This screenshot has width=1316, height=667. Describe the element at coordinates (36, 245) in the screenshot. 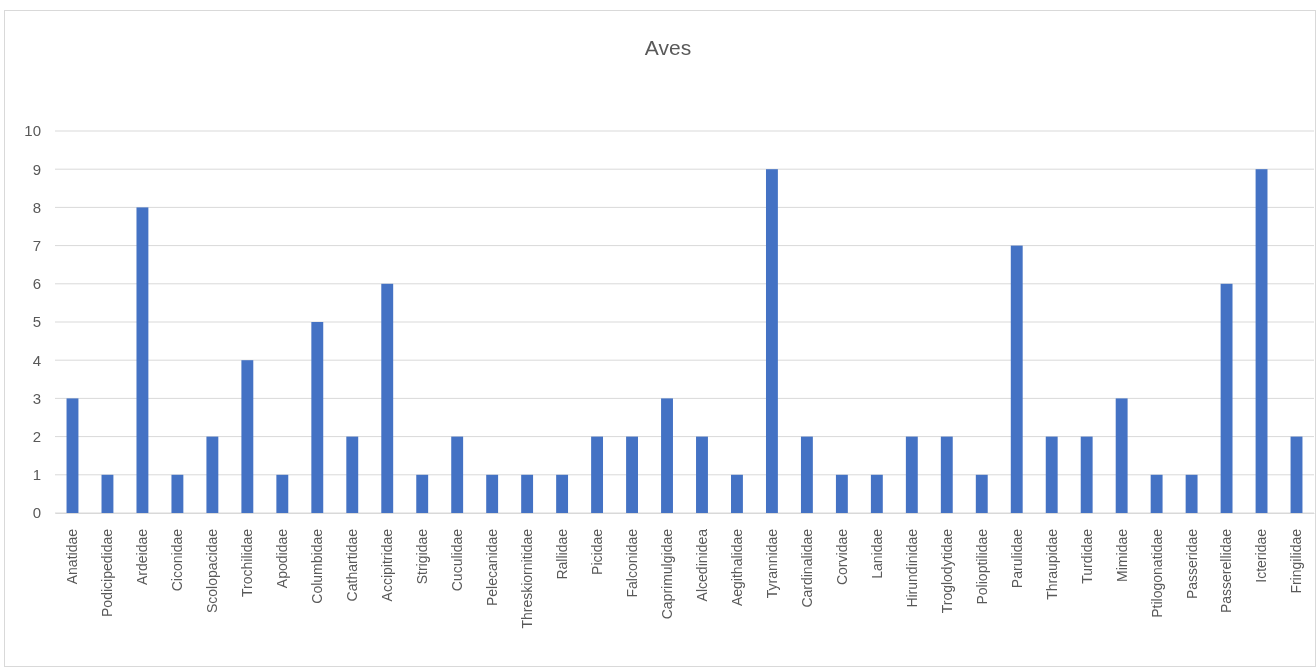

I see `y-tick-label: 7` at that location.